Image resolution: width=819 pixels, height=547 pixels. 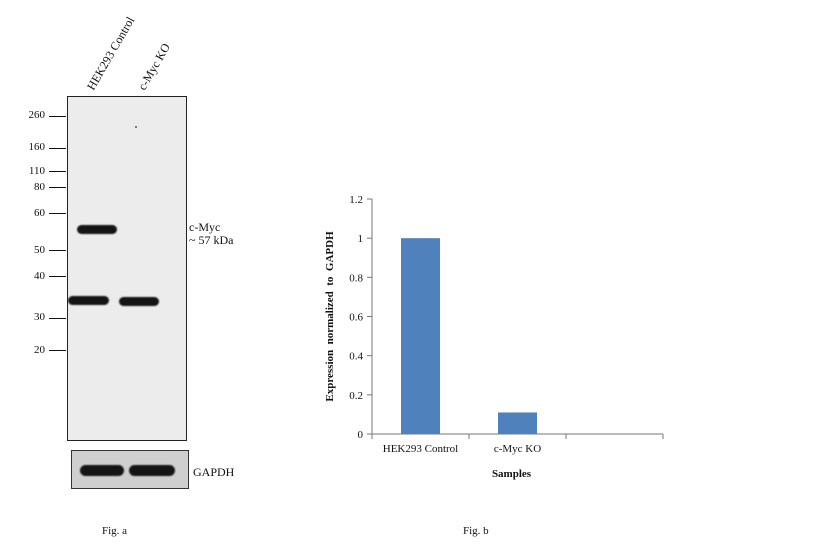 I want to click on figure-a-caption: Fig. a, so click(x=115, y=531).